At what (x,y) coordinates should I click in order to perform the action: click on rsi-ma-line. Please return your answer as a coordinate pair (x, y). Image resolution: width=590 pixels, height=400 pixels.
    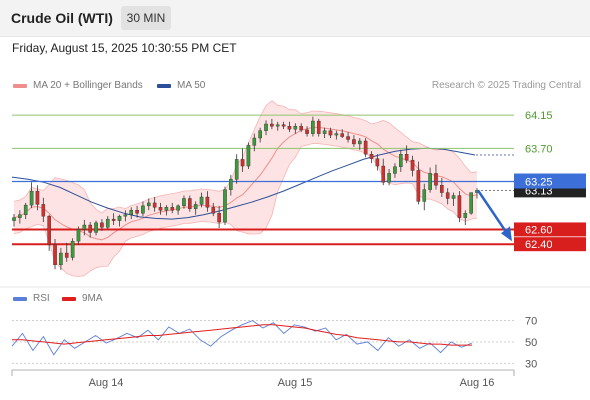
    Looking at the image, I should click on (242, 335).